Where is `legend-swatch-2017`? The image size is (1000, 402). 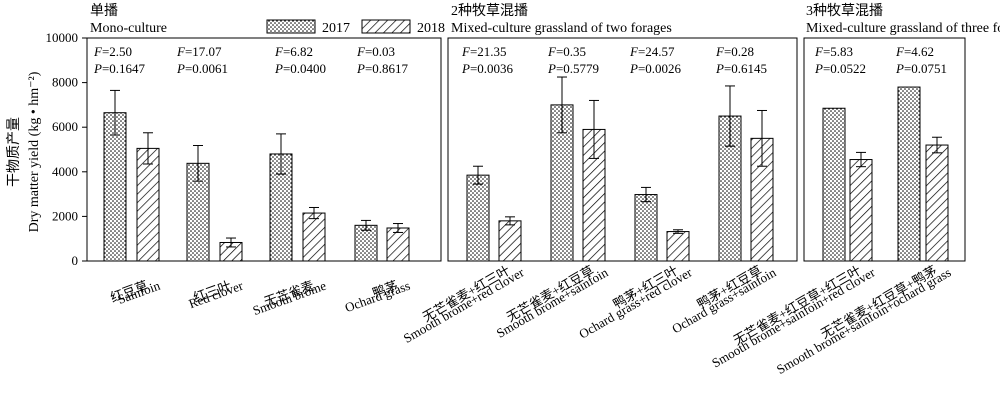
legend-swatch-2017 is located at coordinates (291, 26).